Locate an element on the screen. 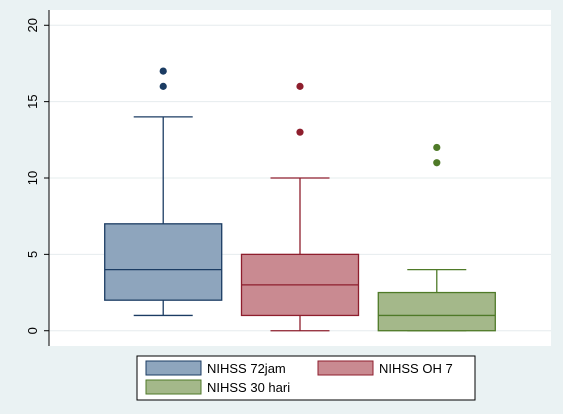 Image resolution: width=563 pixels, height=414 pixels. y-tick-label: 20 is located at coordinates (32, 25).